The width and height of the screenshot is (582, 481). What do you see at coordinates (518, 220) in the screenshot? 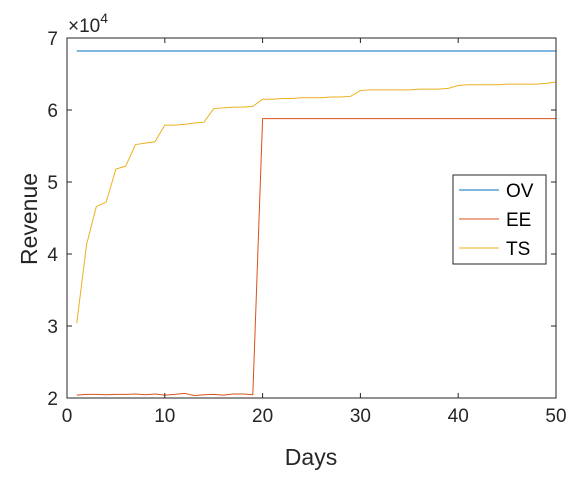
I see `legend-label-ee: EE` at bounding box center [518, 220].